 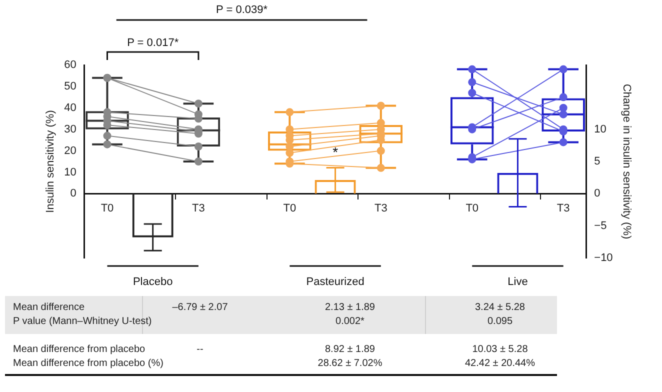 What do you see at coordinates (518, 282) in the screenshot?
I see `text: Live` at bounding box center [518, 282].